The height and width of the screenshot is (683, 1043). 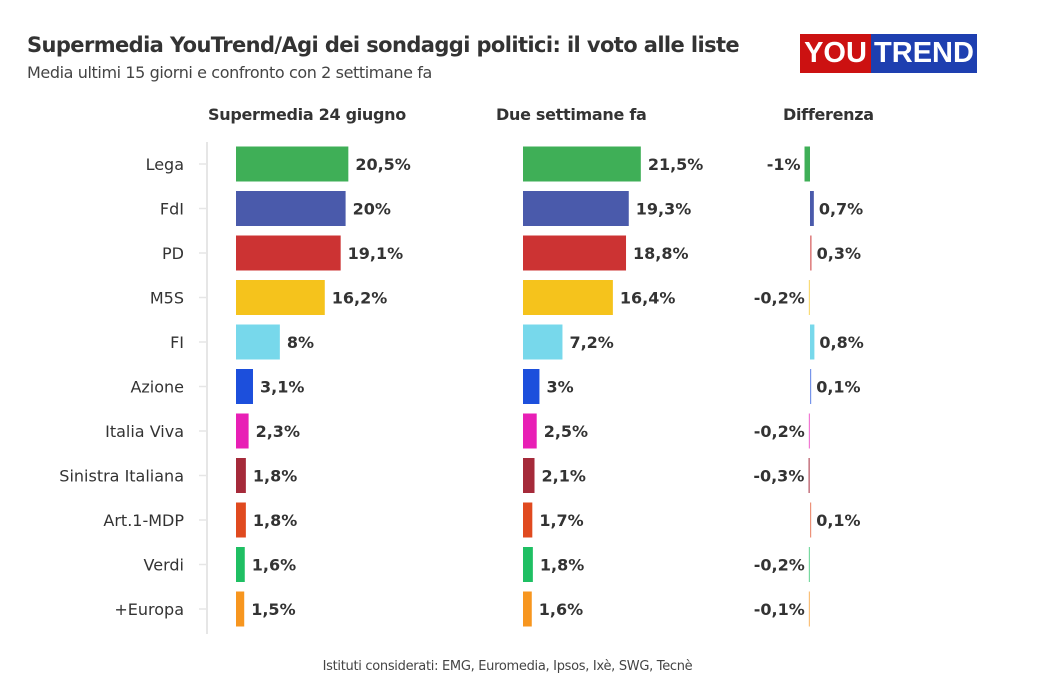 What do you see at coordinates (165, 164) in the screenshot?
I see `category-label: Lega` at bounding box center [165, 164].